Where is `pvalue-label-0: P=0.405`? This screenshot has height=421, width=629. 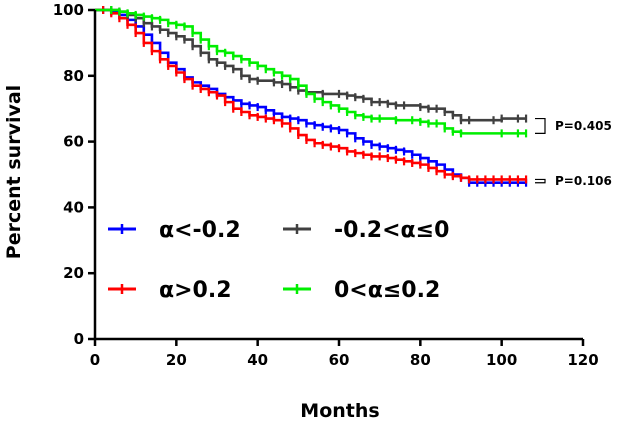
pvalue-label-0: P=0.405 is located at coordinates (583, 126).